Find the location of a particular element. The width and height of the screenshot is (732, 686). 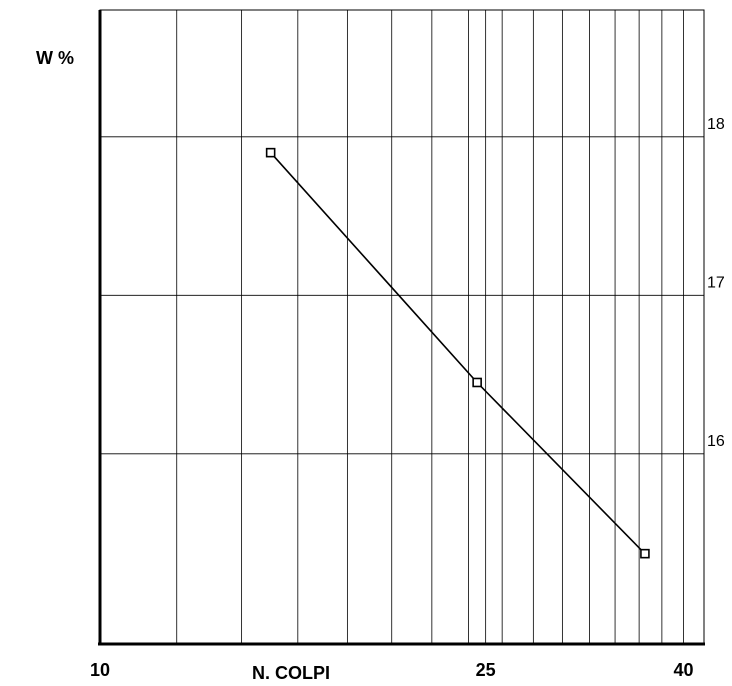

x-tick-label: 25 is located at coordinates (486, 670).